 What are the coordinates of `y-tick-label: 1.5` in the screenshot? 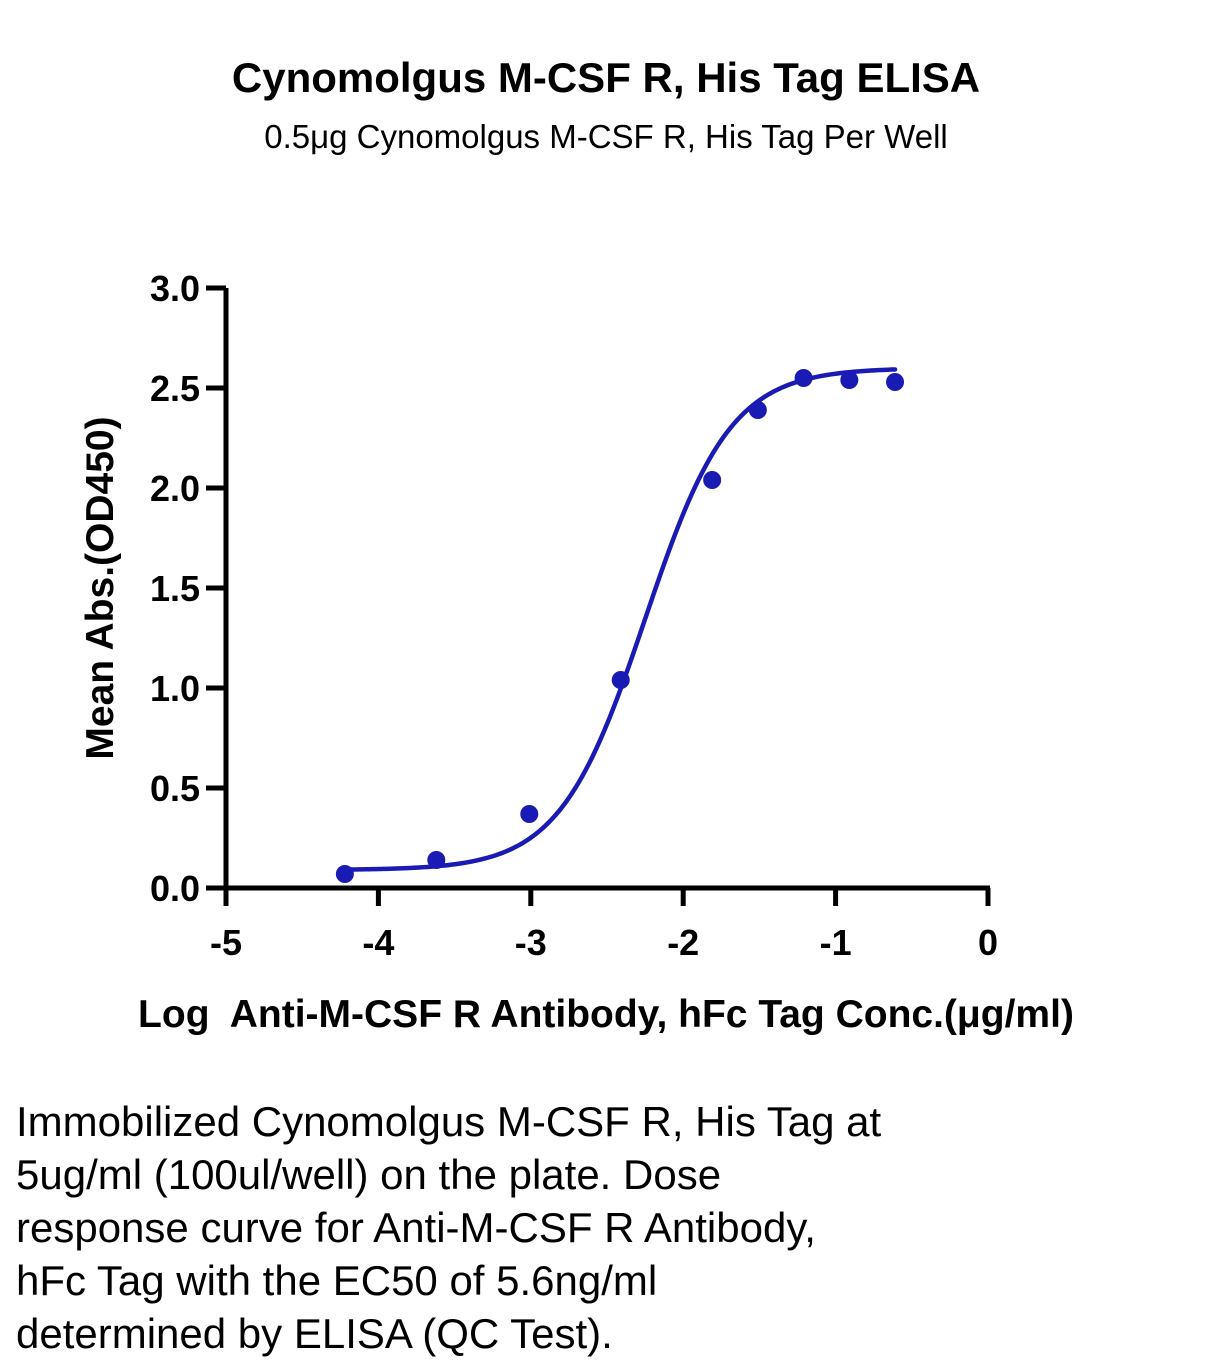 It's located at (175, 588).